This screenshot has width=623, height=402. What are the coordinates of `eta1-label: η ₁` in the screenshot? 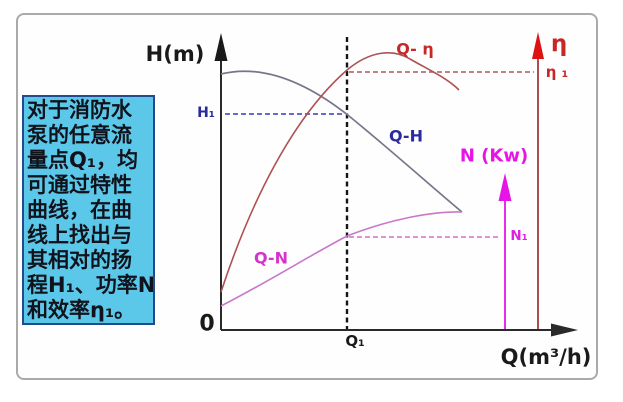 It's located at (557, 72).